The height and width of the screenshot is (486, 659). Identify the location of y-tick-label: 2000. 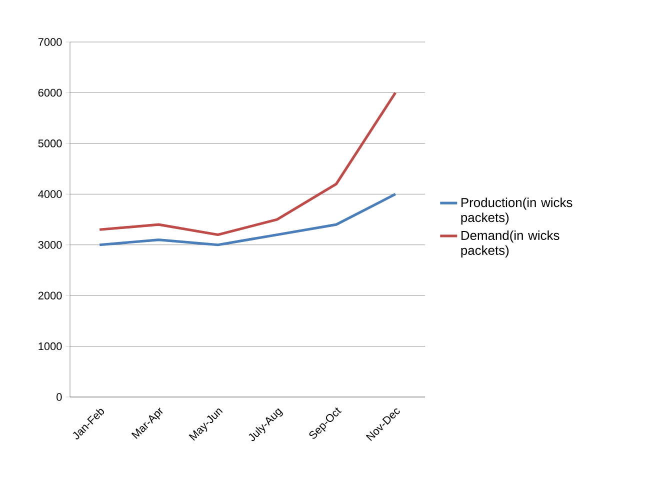
(50, 296).